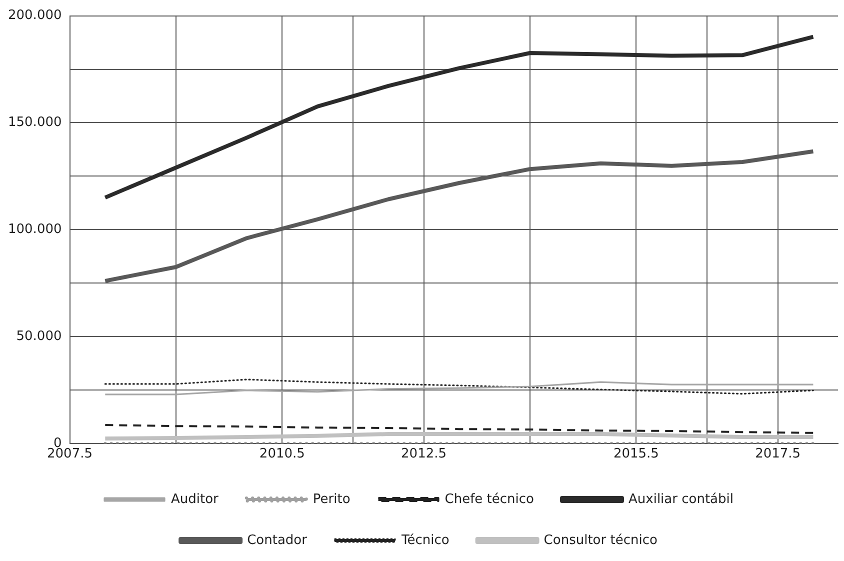  I want to click on legend-label: Auxiliar contábil, so click(681, 499).